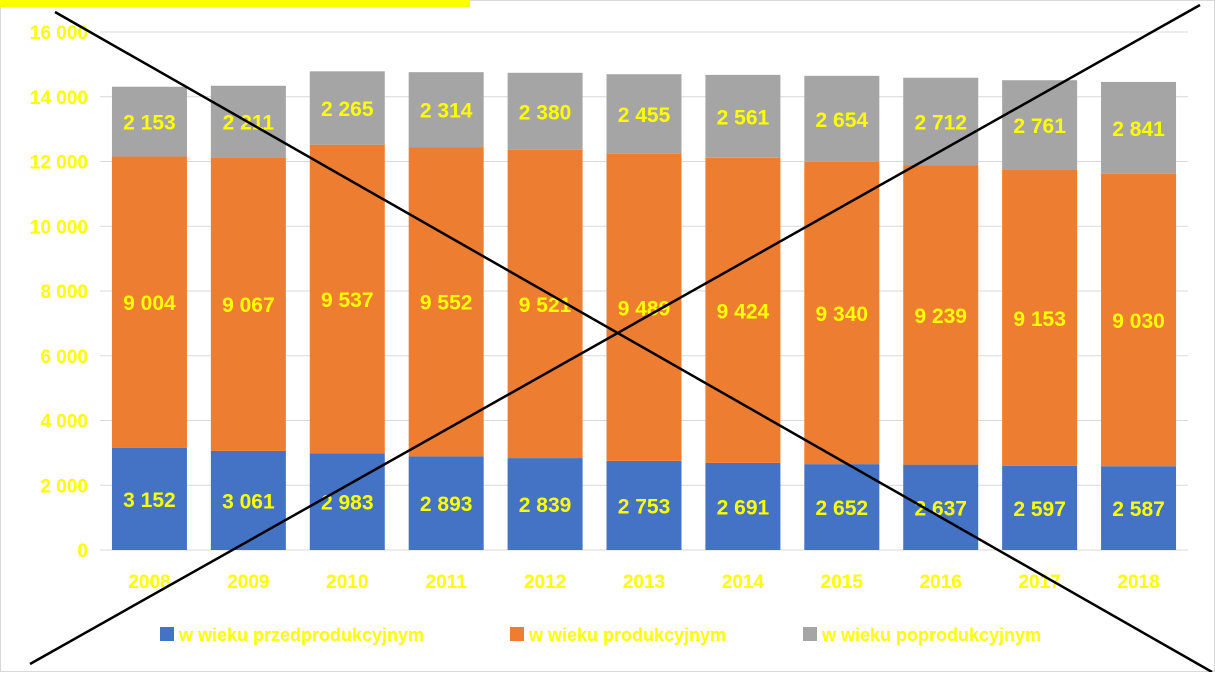 The height and width of the screenshot is (677, 1215). I want to click on y-tick-label: 10 000, so click(59, 227).